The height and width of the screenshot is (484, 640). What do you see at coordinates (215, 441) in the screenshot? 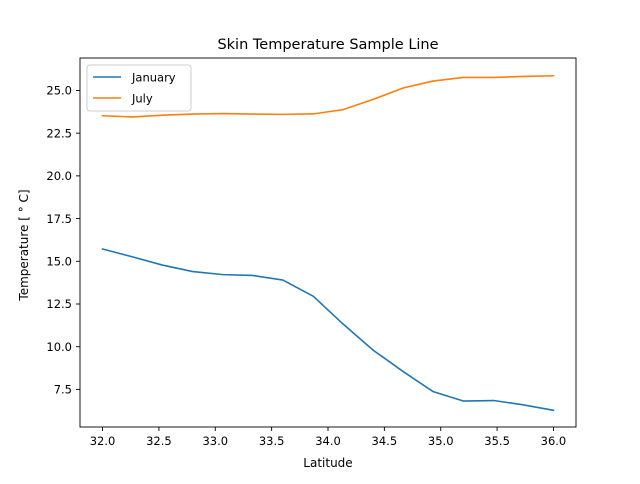
I see `x-tick-label: 33.0` at bounding box center [215, 441].